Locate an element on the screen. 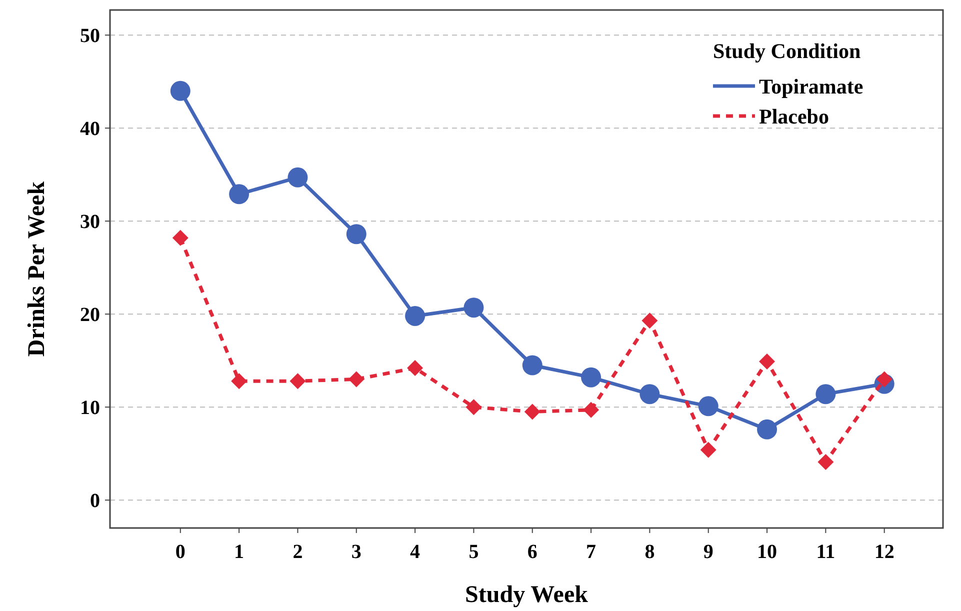  x-tick-label: 8 is located at coordinates (649, 552).